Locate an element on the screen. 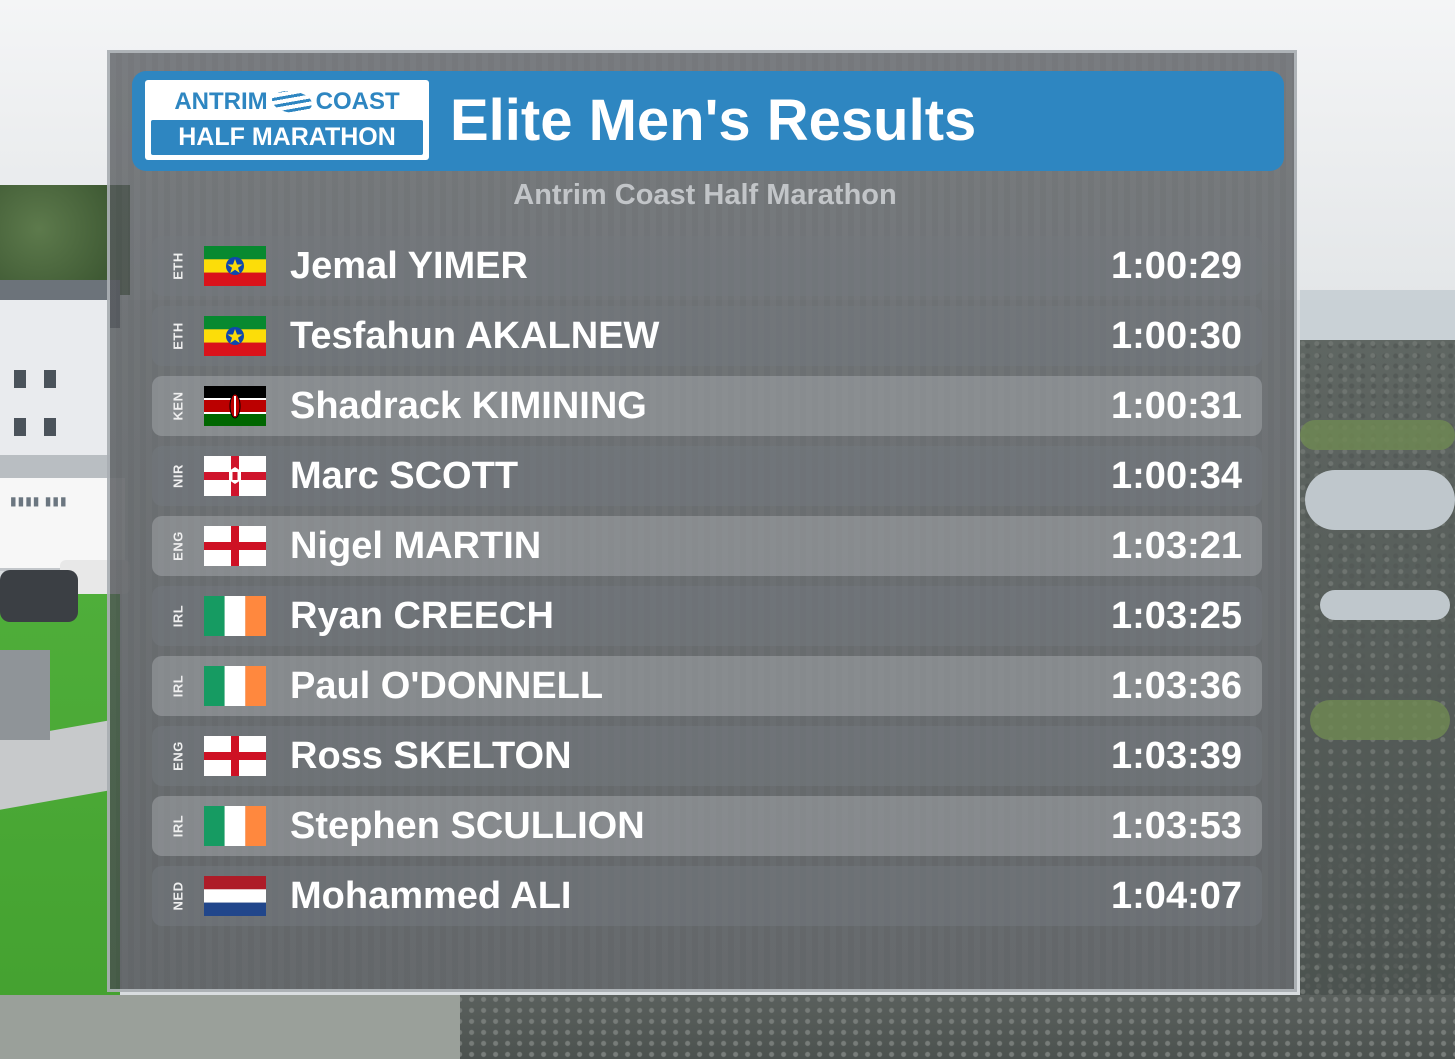  logo-top-line: ANTRIM COAST is located at coordinates (287, 102).